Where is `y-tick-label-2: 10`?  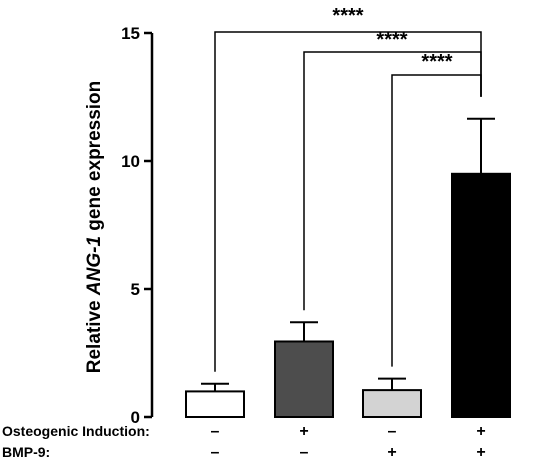 y-tick-label-2: 10 is located at coordinates (130, 161).